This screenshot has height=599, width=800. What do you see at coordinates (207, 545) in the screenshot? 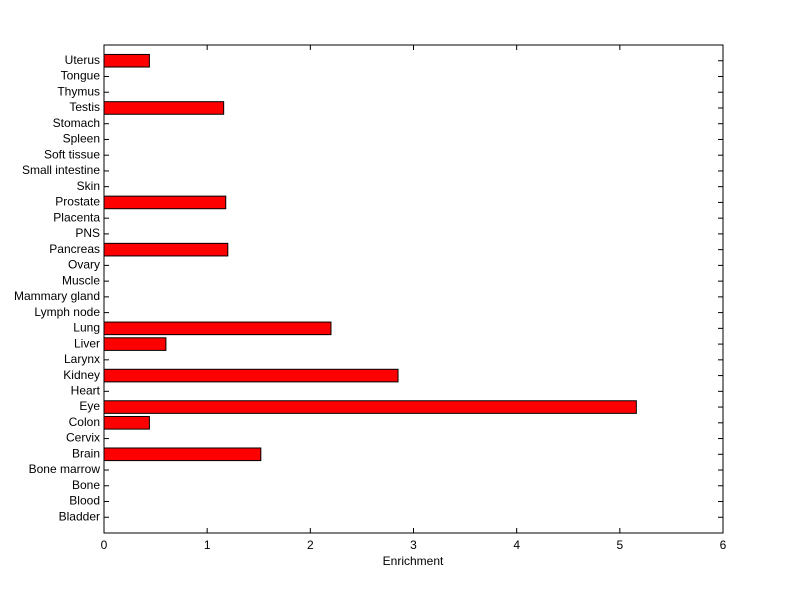
I see `x-tick-label: 1` at bounding box center [207, 545].